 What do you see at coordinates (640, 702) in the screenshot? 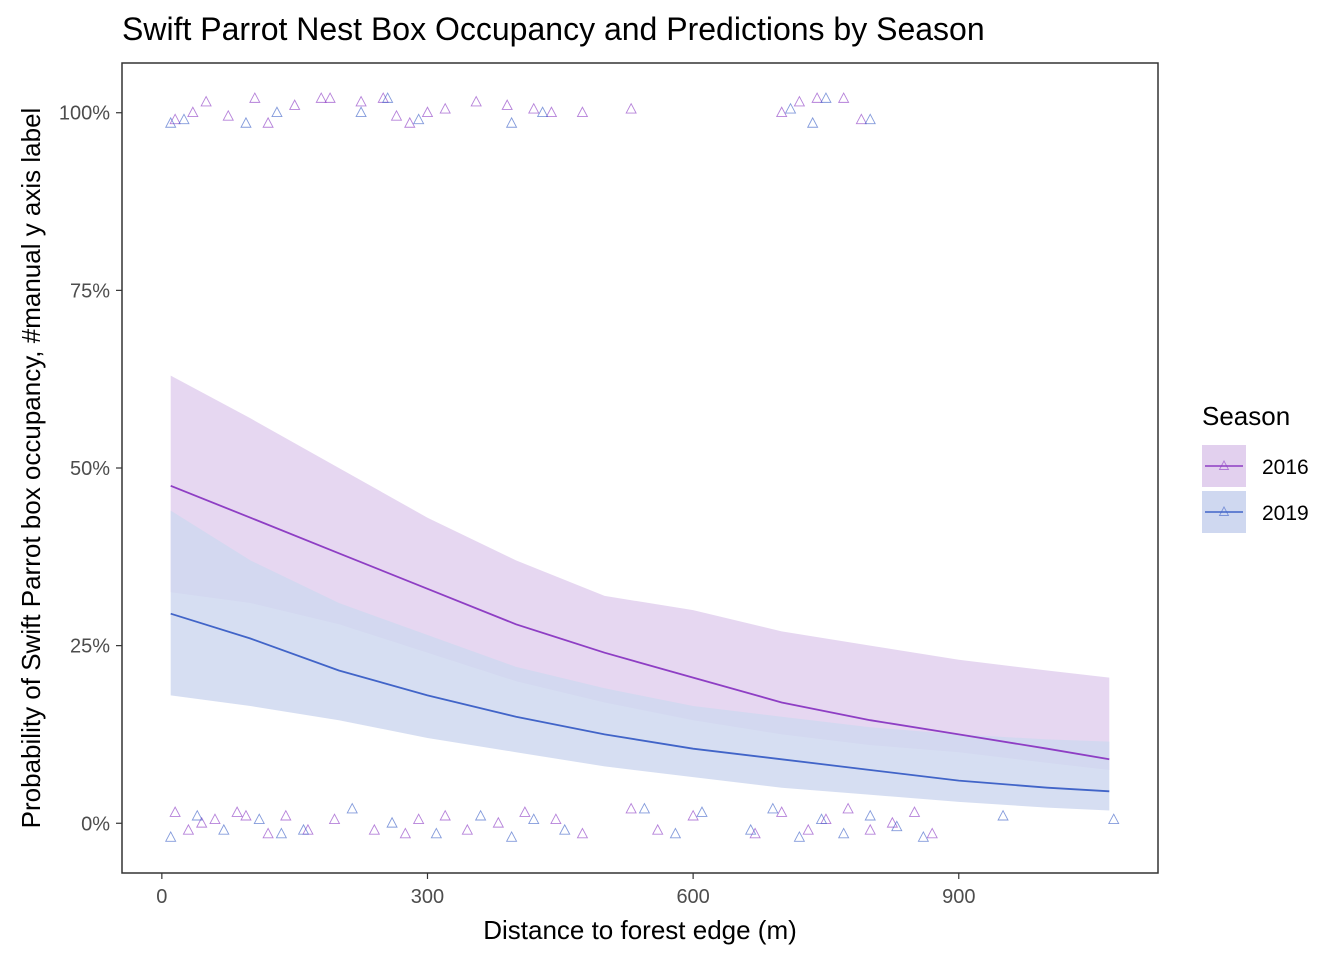
I see `fit-line-2019` at bounding box center [640, 702].